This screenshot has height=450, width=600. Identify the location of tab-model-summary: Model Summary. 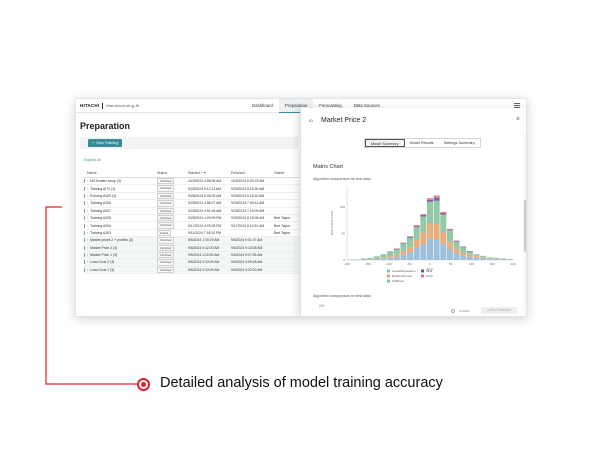
(385, 143).